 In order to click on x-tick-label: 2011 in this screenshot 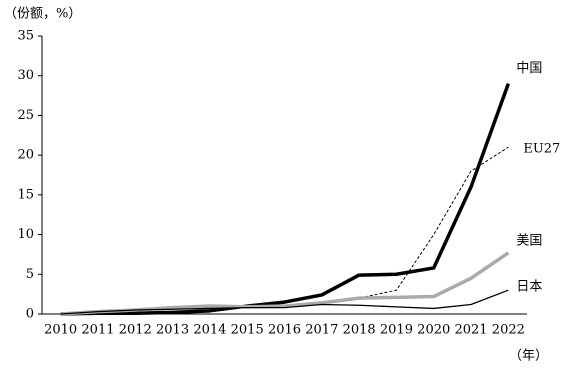, I will do `click(97, 330)`.